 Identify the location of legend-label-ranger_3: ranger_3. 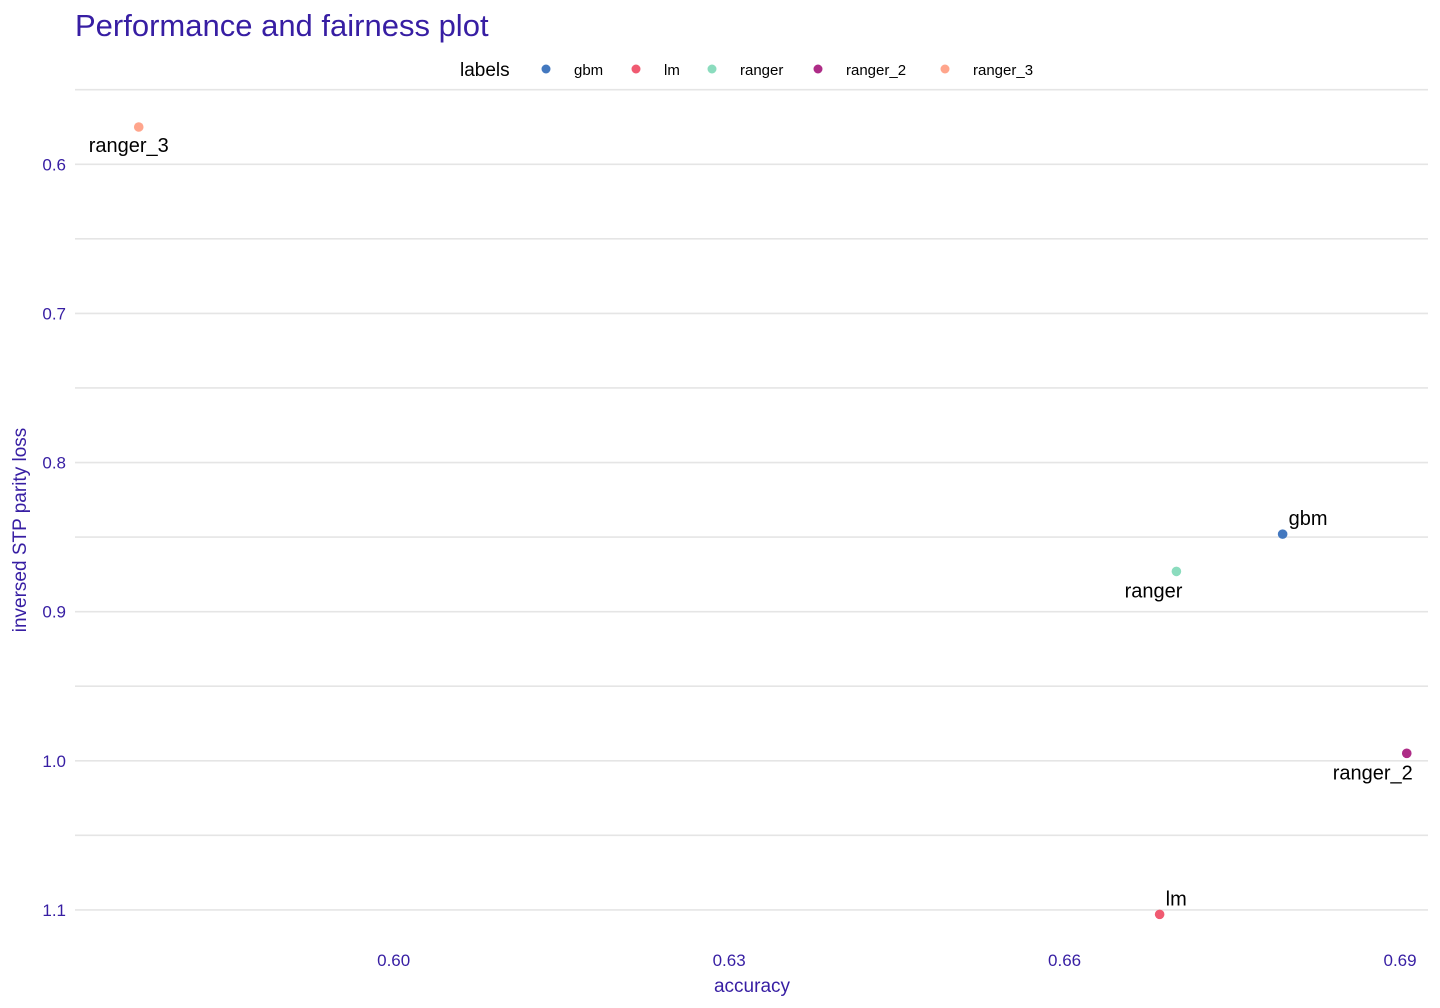
(1003, 70).